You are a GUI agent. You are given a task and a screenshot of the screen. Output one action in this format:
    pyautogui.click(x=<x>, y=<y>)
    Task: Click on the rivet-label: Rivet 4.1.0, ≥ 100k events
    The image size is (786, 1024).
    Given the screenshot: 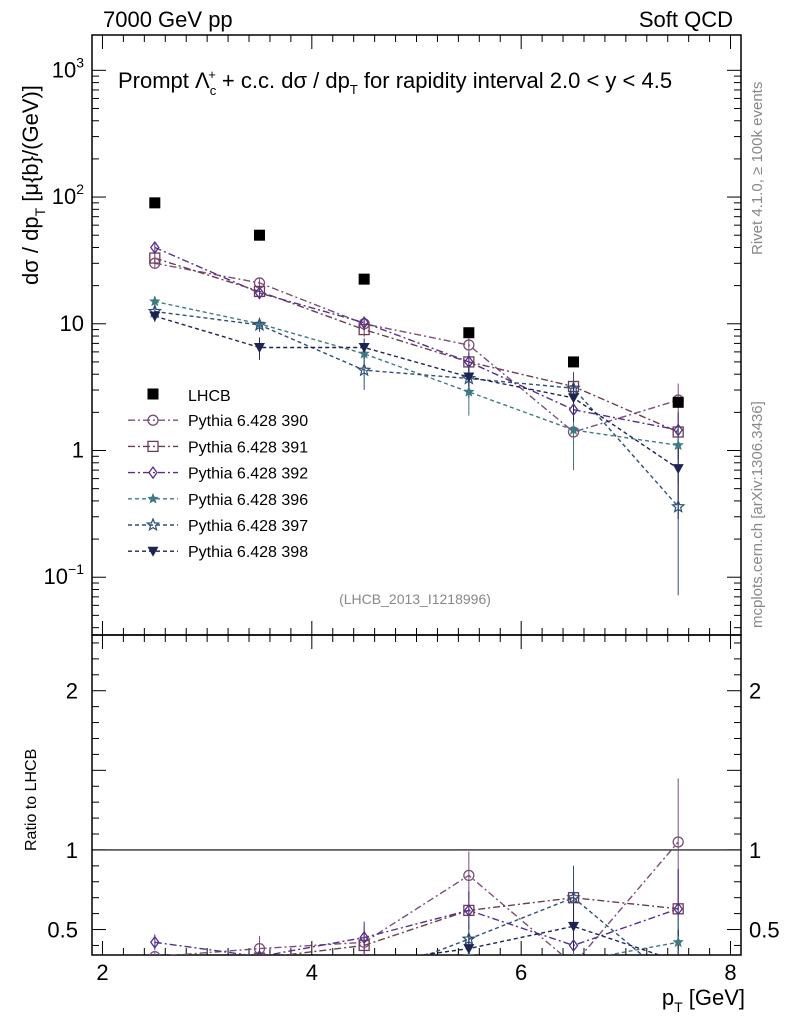 What is the action you would take?
    pyautogui.click(x=757, y=168)
    